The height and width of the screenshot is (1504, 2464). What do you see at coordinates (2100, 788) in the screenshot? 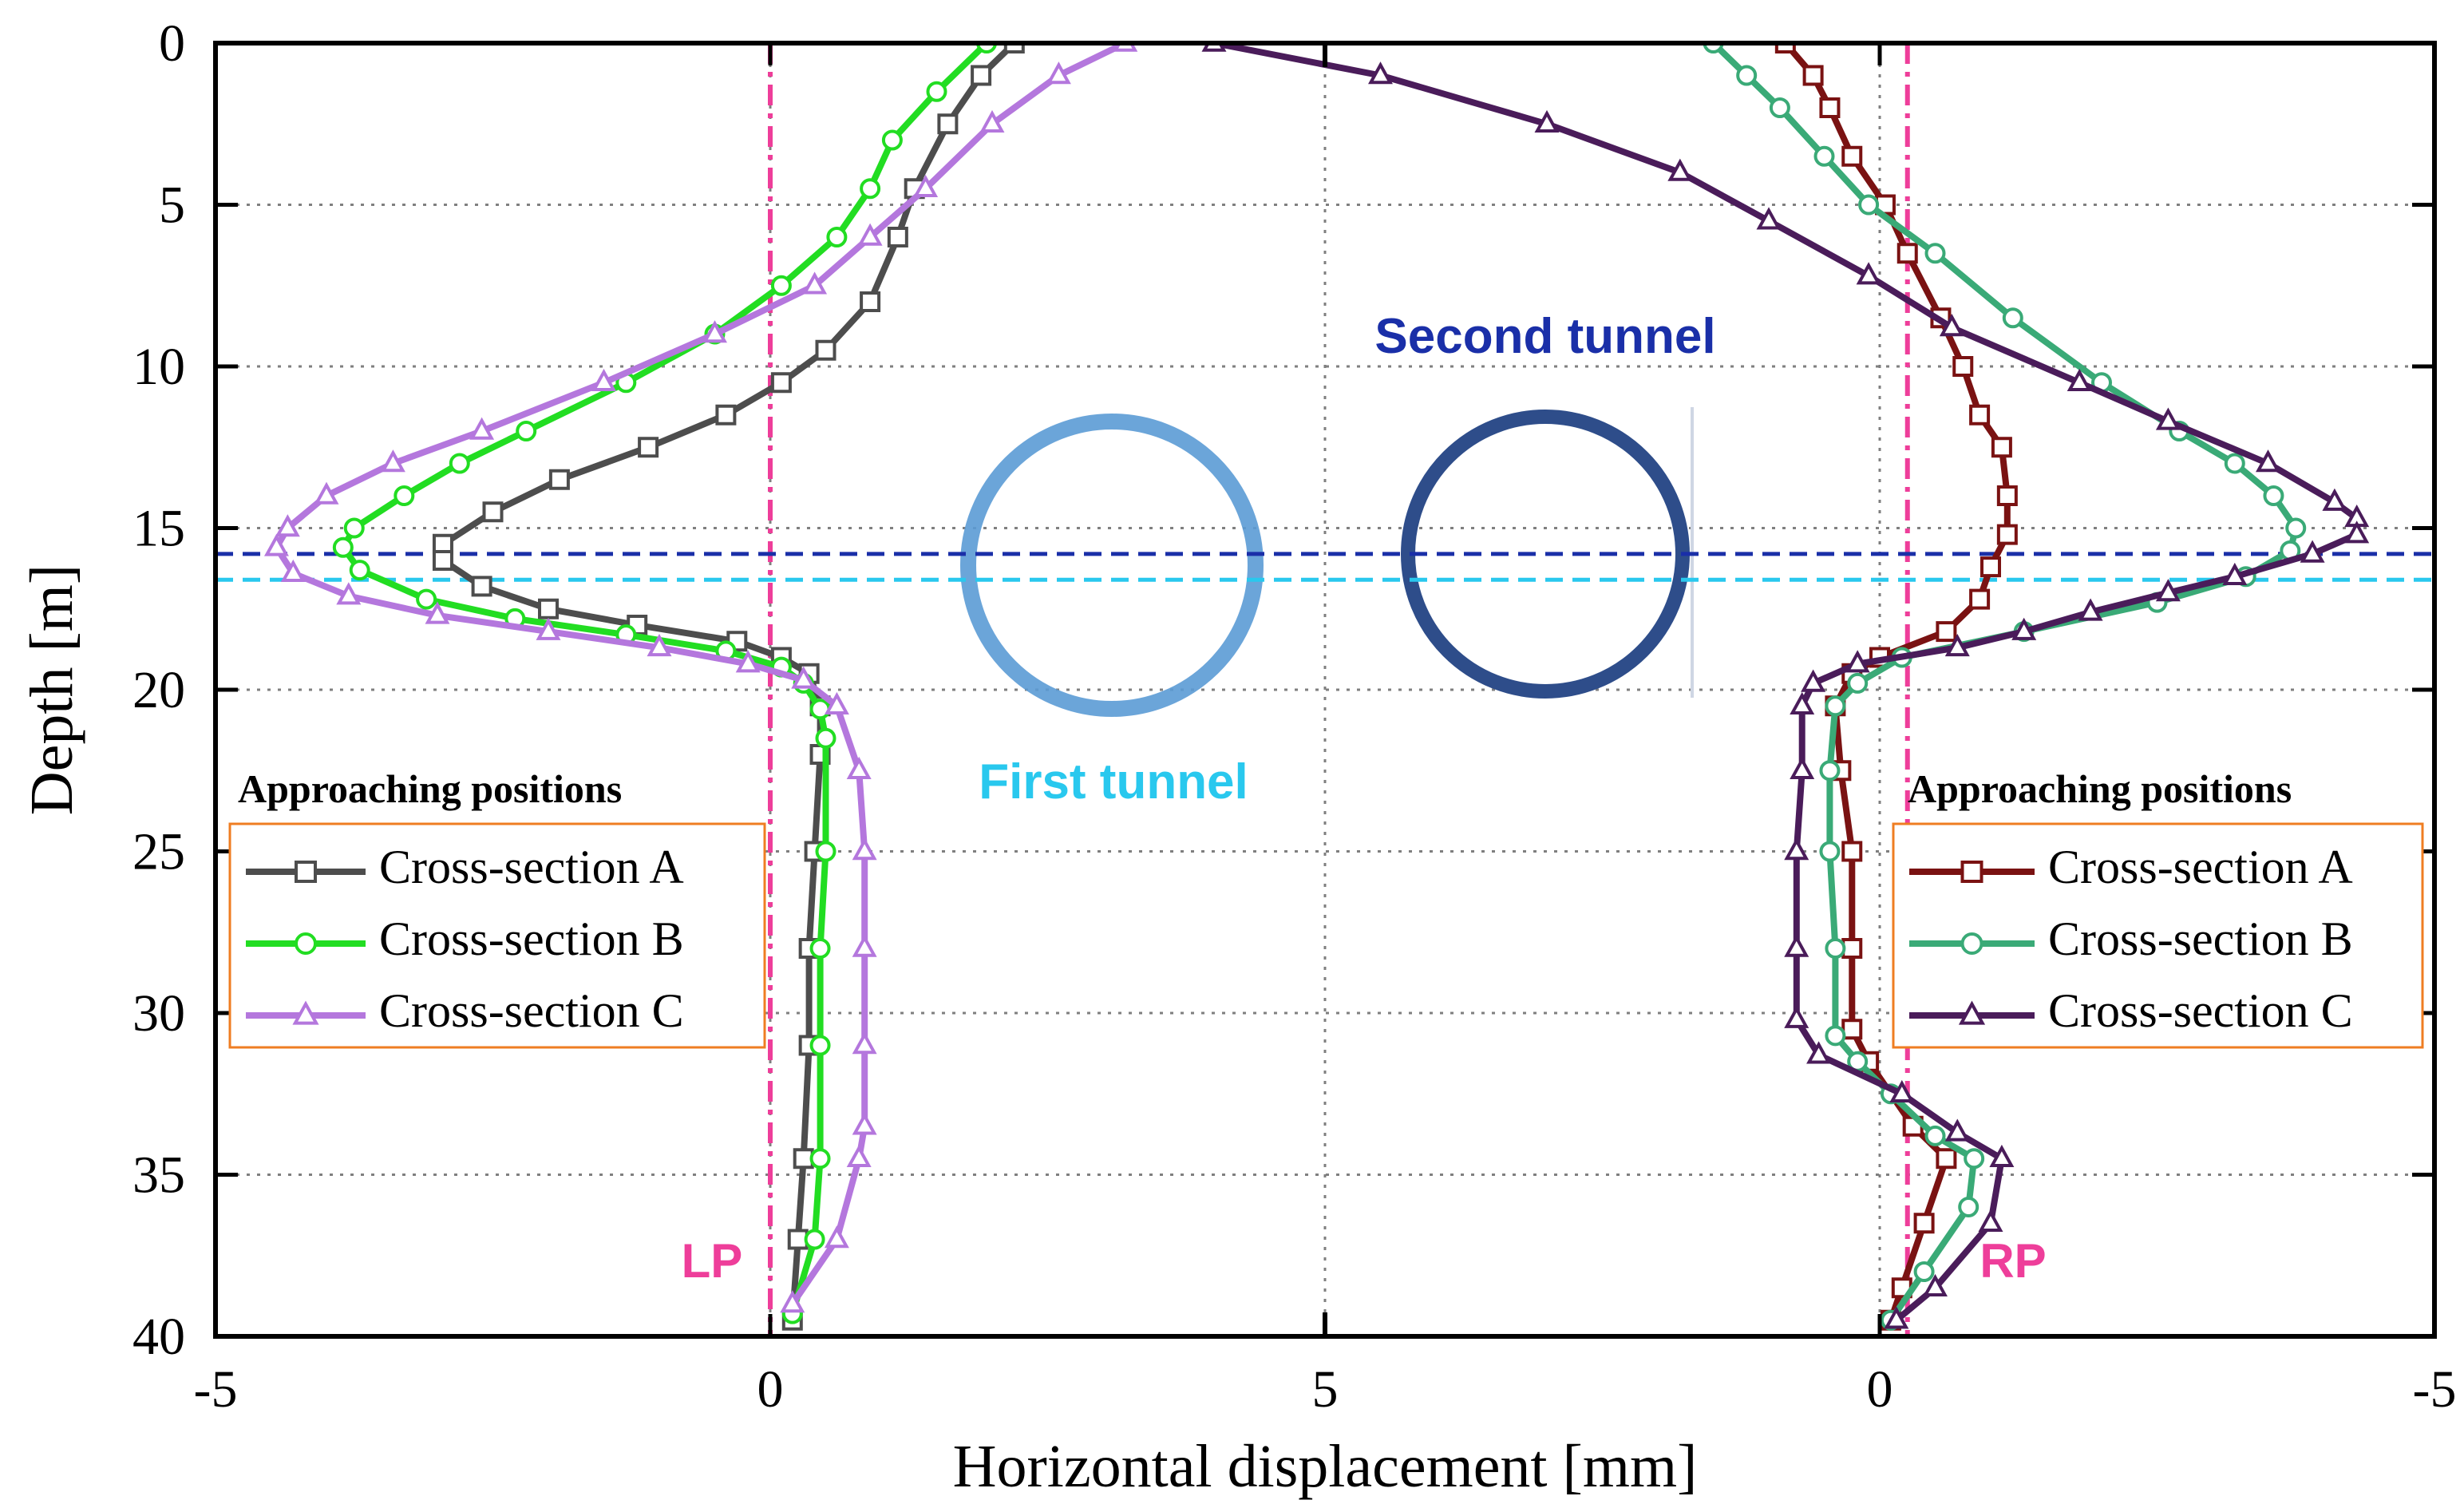
I see `right-legend-title: Approaching positions` at bounding box center [2100, 788].